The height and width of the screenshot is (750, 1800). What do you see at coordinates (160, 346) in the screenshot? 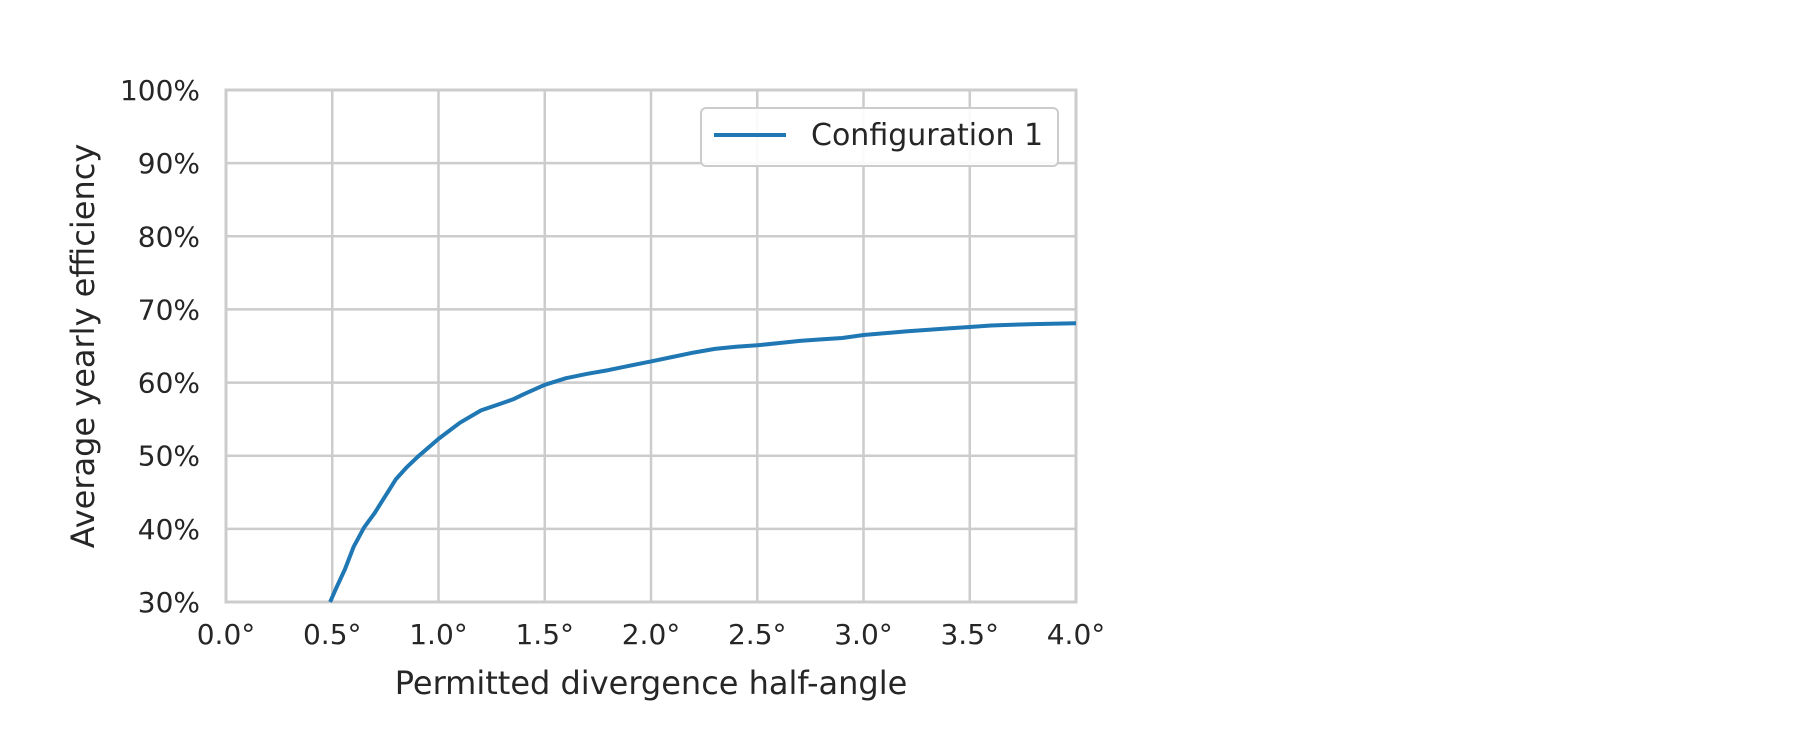
I see `y-tick-labels: 30% 40% 50% 60% 70% 80% 90% 100%` at bounding box center [160, 346].